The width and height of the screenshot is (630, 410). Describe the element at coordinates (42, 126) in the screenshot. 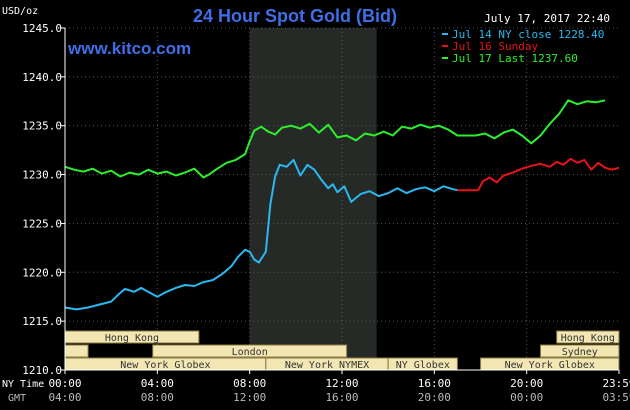

I see `y-tick-label-5: 1235.0` at that location.